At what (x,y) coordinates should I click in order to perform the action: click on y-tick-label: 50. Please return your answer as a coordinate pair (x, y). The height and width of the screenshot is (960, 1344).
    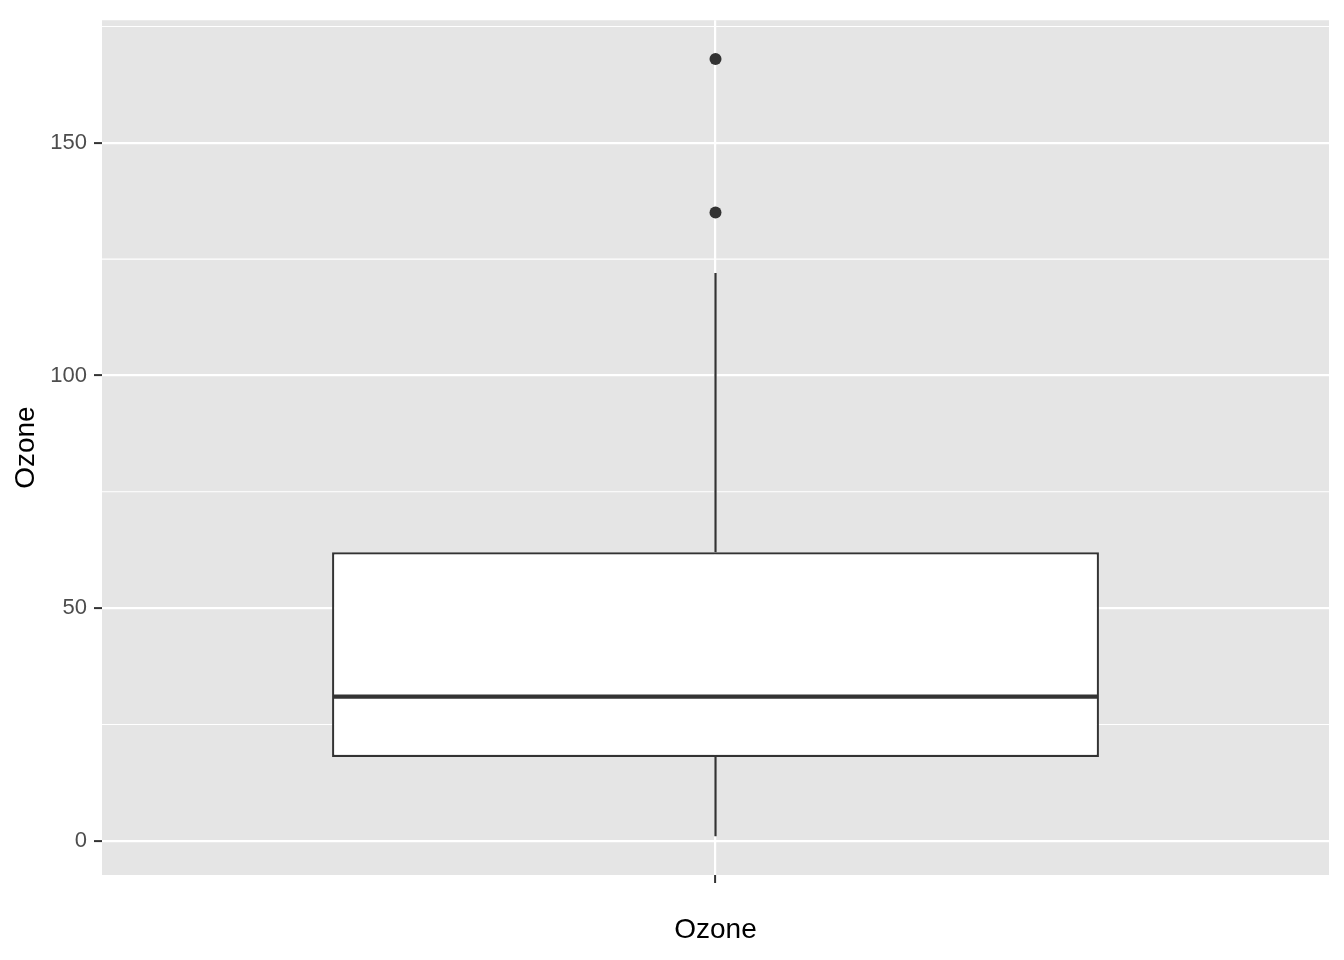
    Looking at the image, I should click on (74, 607).